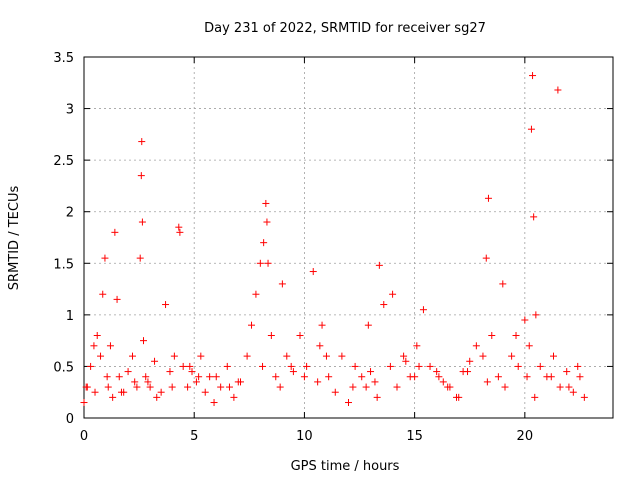 The height and width of the screenshot is (480, 640). What do you see at coordinates (84, 436) in the screenshot?
I see `x-tick-label: 0` at bounding box center [84, 436].